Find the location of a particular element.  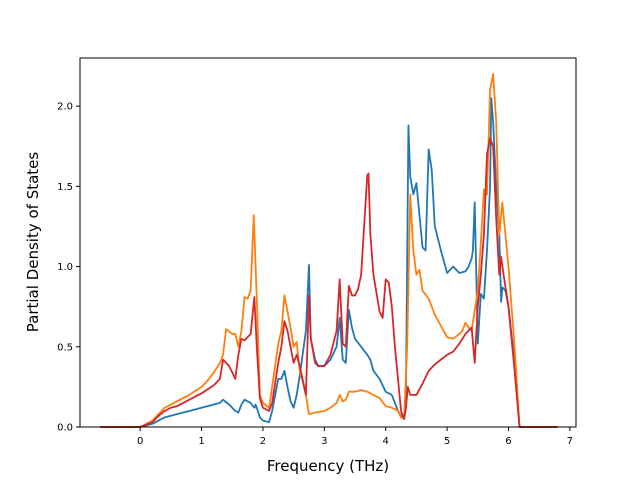

x-tick-label: 6 is located at coordinates (508, 441).